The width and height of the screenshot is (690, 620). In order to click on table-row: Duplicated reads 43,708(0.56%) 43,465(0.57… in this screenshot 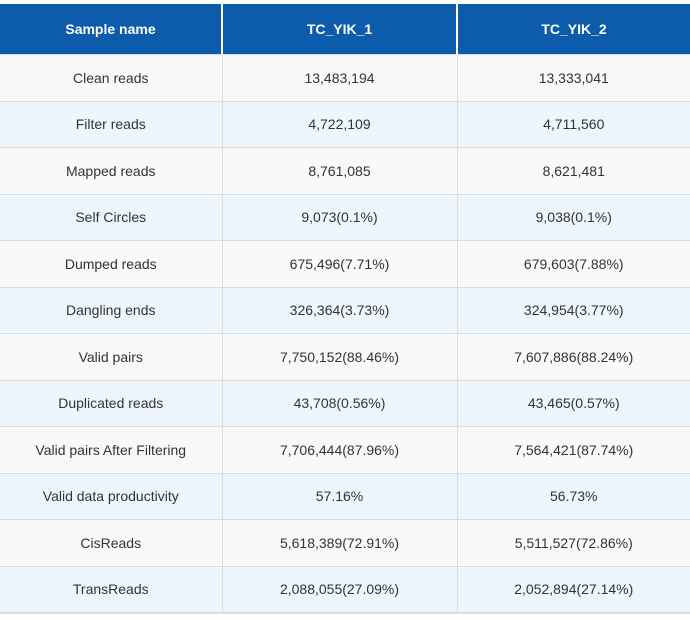, I will do `click(345, 403)`.